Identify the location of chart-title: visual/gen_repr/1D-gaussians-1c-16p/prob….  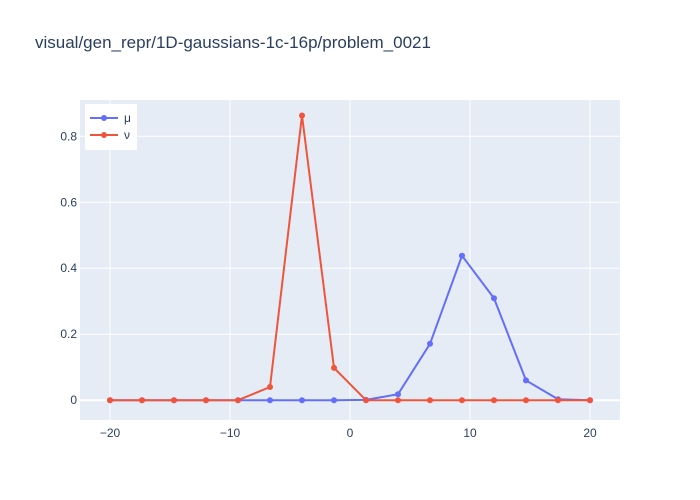
(233, 42).